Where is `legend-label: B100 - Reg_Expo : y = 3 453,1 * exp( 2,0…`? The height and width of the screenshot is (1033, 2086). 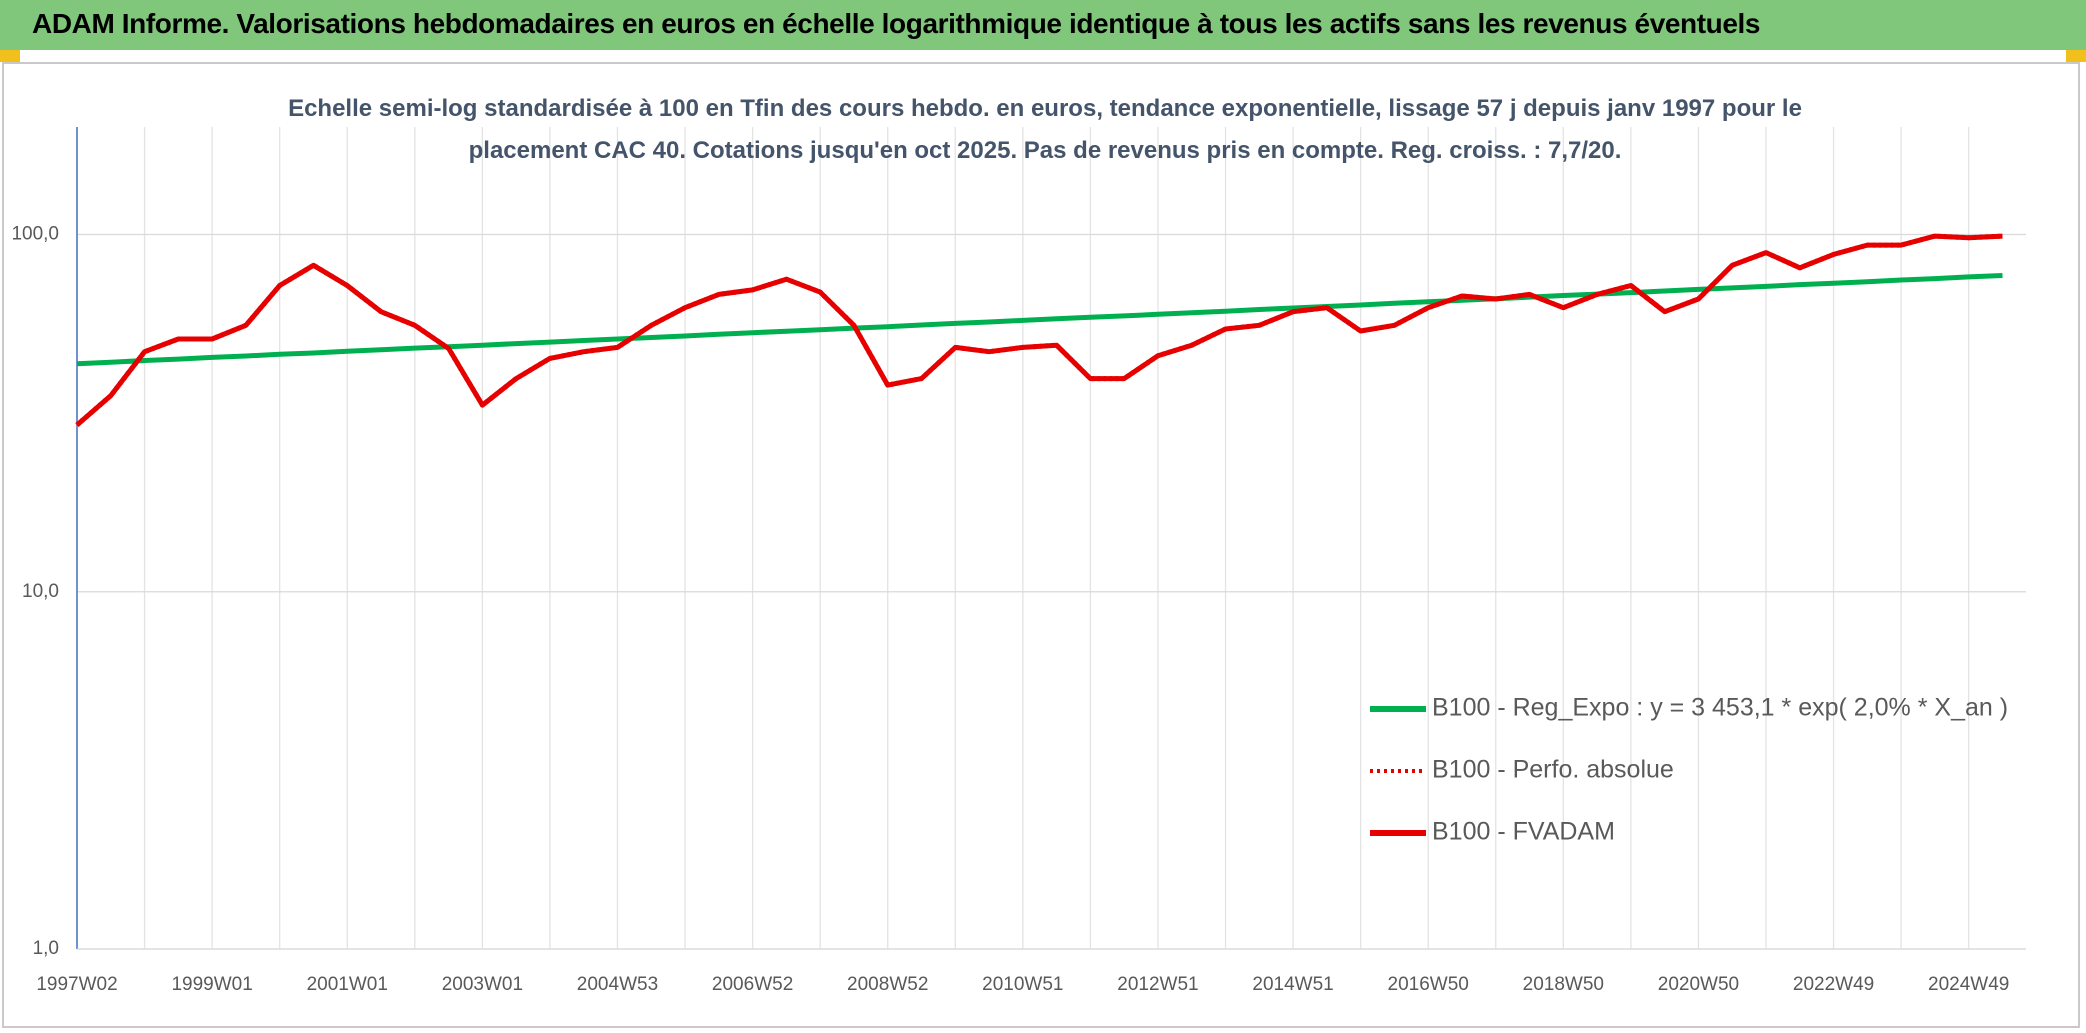 legend-label: B100 - Reg_Expo : y = 3 453,1 * exp( 2,0… is located at coordinates (1720, 708).